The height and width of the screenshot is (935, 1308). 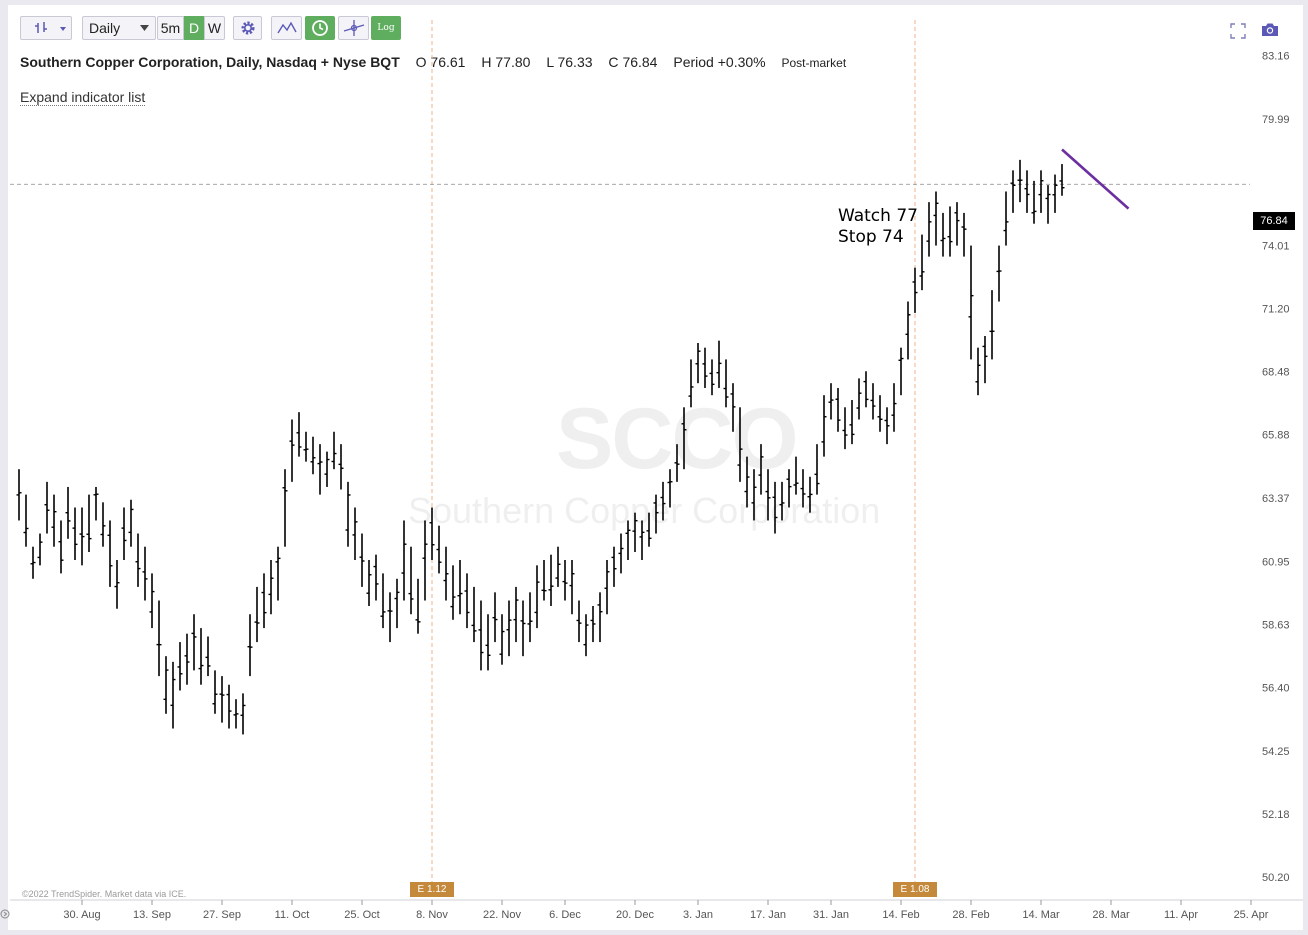 What do you see at coordinates (915, 889) in the screenshot?
I see `earnings-badge: E 1.08` at bounding box center [915, 889].